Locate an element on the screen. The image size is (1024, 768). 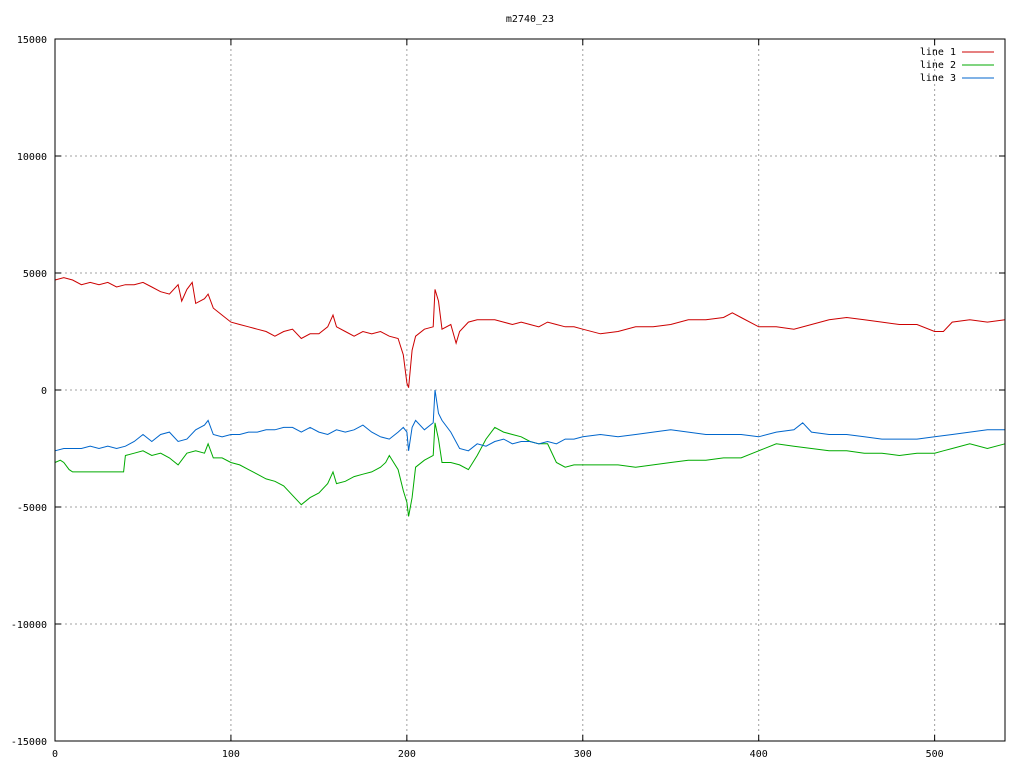
y-tick-label: -5000 is located at coordinates (32, 508).